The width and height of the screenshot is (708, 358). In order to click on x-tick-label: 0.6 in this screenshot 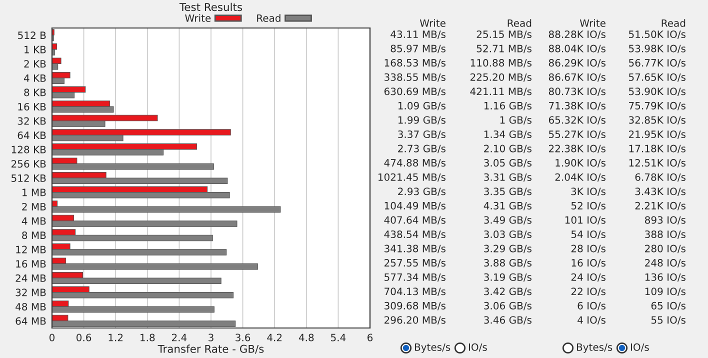, I will do `click(84, 338)`.